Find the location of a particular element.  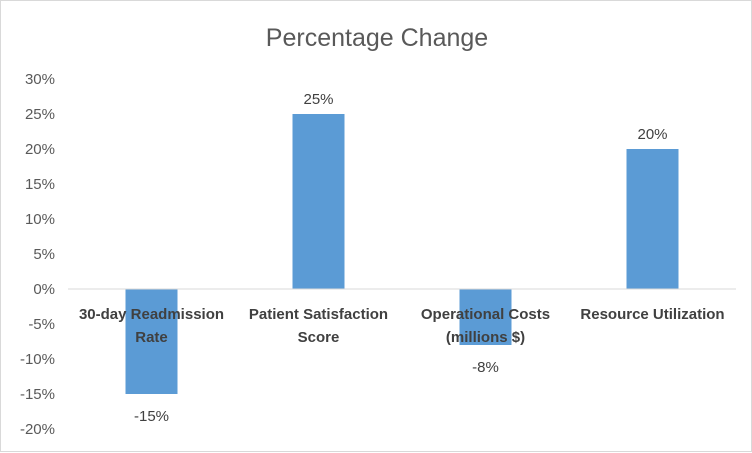

y-tick-label: -15% is located at coordinates (37, 394).